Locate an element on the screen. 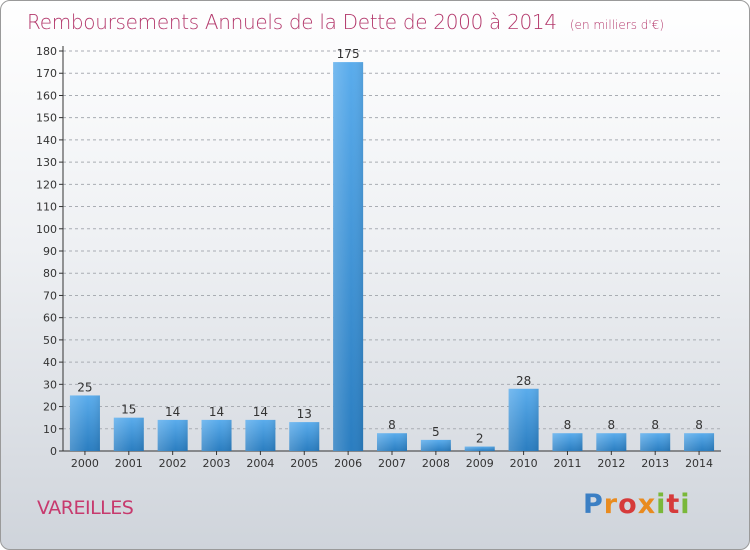 Image resolution: width=750 pixels, height=550 pixels. x-tick-label-2001: 2001 is located at coordinates (129, 463).